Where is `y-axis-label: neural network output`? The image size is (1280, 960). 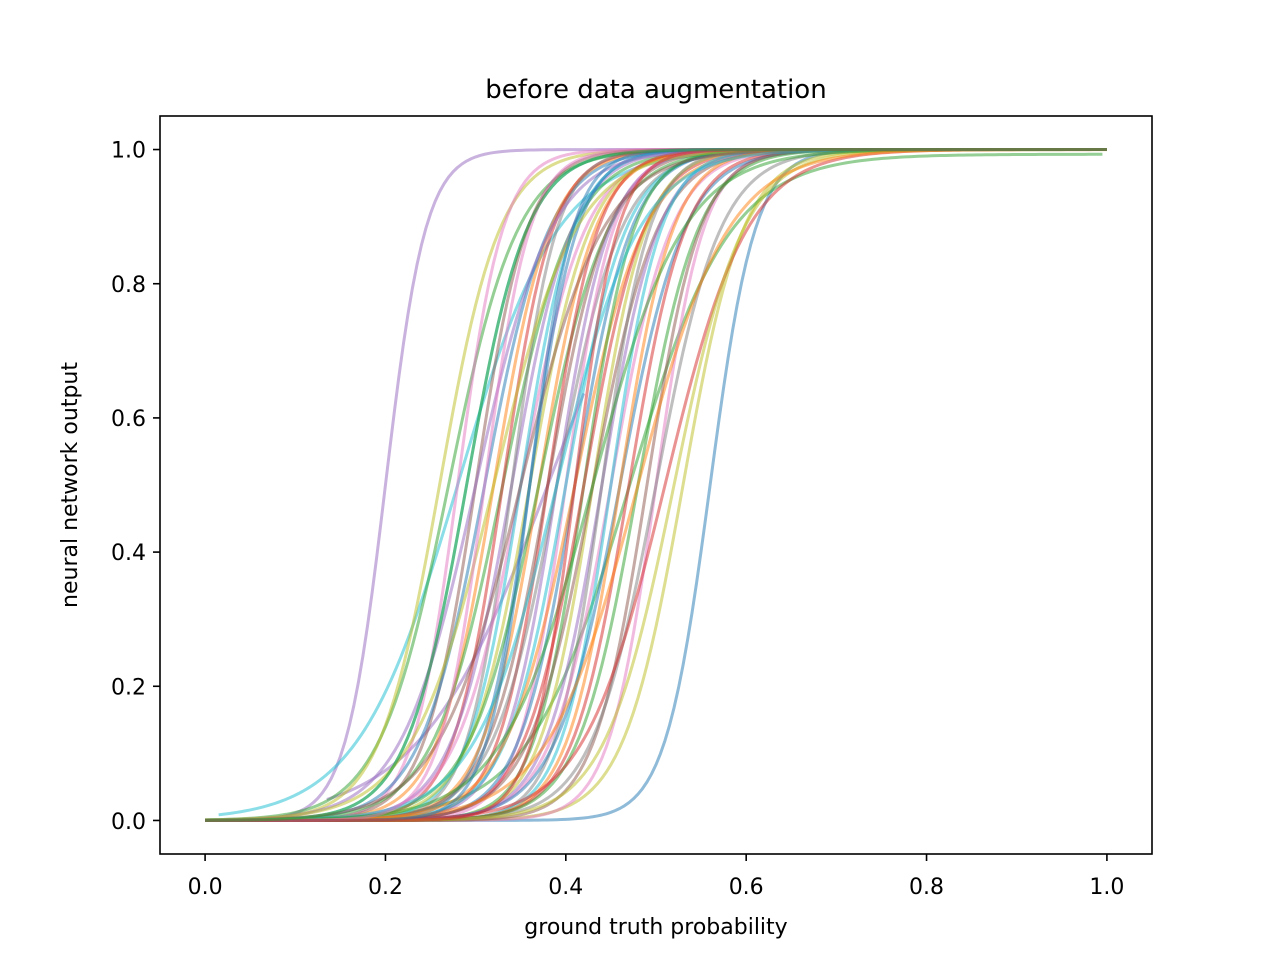
y-axis-label: neural network output is located at coordinates (70, 485).